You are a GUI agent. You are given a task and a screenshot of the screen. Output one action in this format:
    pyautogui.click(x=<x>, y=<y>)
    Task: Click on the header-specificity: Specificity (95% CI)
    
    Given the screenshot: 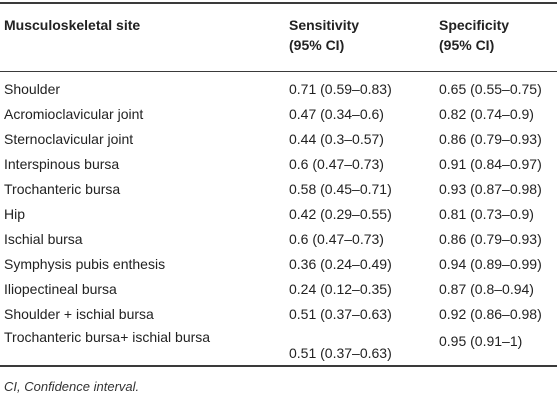 What is the action you would take?
    pyautogui.click(x=474, y=35)
    